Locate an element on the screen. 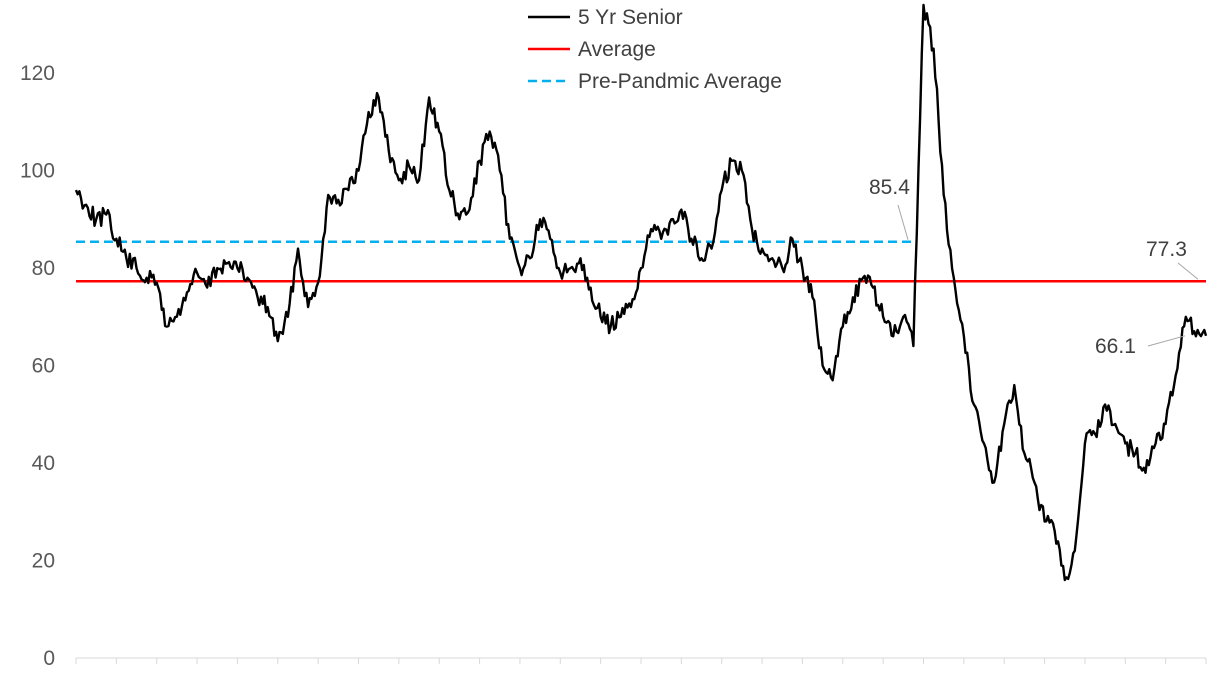 The width and height of the screenshot is (1226, 690). y-tick-label: 120 is located at coordinates (37, 73).